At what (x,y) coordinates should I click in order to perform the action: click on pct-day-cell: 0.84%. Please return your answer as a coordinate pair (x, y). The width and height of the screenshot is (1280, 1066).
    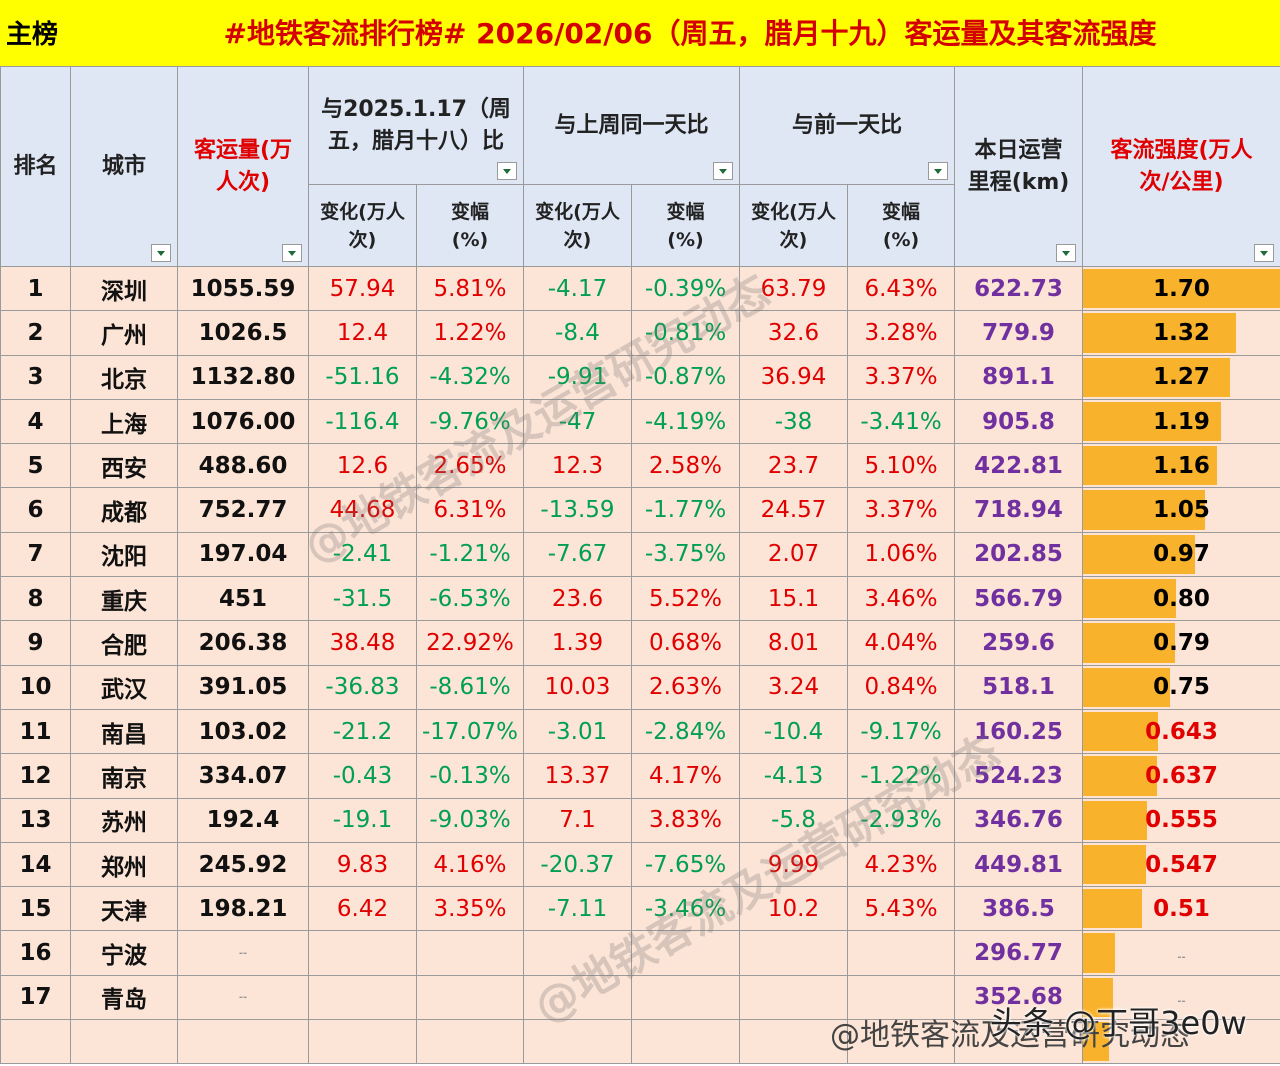
    Looking at the image, I should click on (901, 687).